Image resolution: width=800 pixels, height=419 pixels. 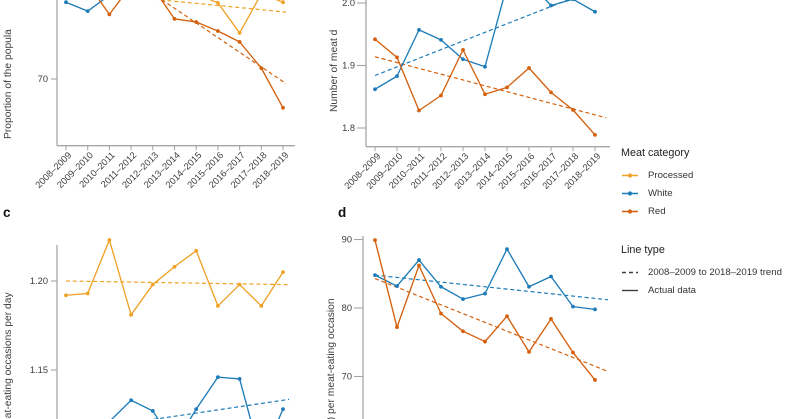 What do you see at coordinates (8, 355) in the screenshot?
I see `y-axis-label: eat-eating occasions per day` at bounding box center [8, 355].